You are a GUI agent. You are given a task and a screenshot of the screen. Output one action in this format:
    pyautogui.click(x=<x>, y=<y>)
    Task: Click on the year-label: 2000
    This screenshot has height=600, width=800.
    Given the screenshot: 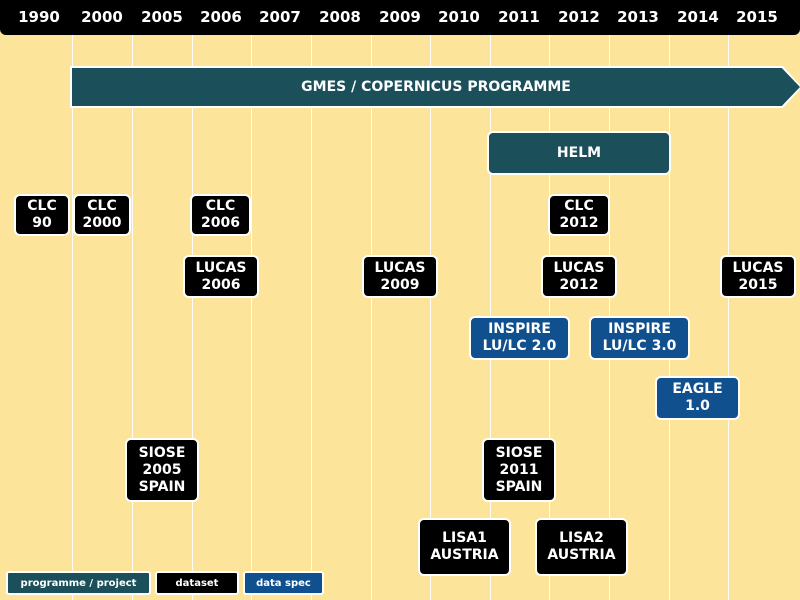 What is the action you would take?
    pyautogui.click(x=102, y=17)
    